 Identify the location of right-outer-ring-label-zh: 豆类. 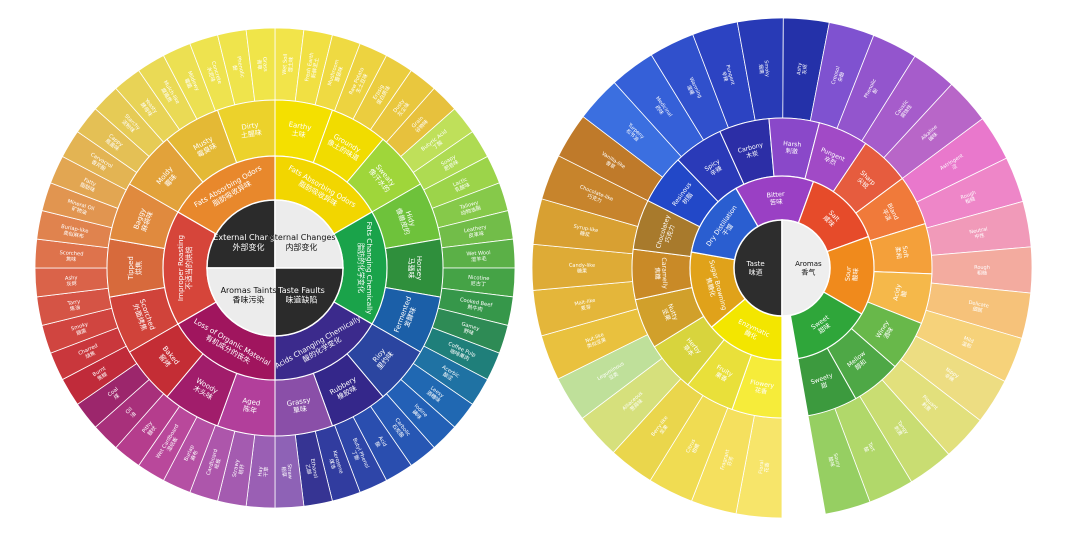
(613, 375).